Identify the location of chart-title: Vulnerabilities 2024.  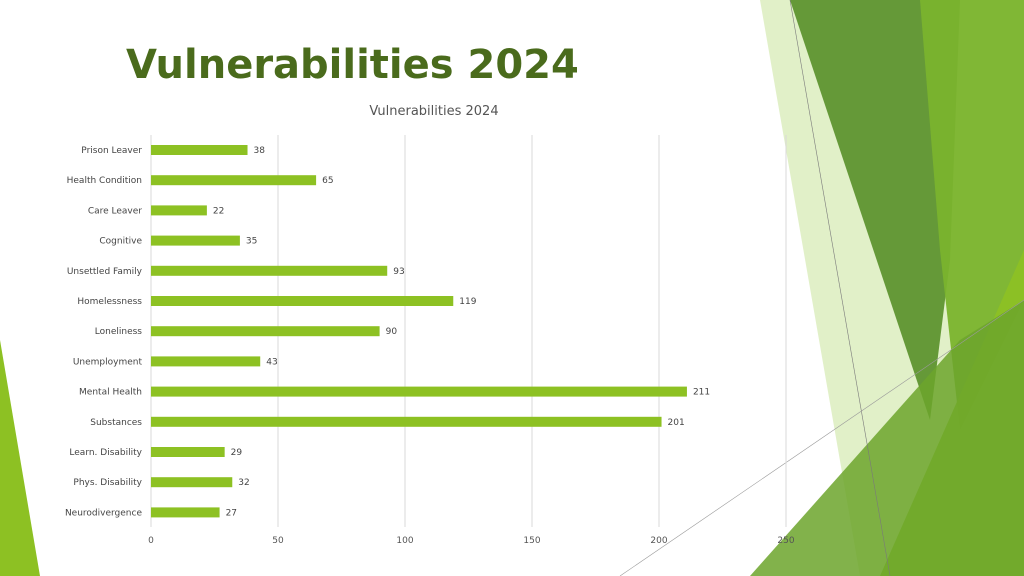
(434, 111).